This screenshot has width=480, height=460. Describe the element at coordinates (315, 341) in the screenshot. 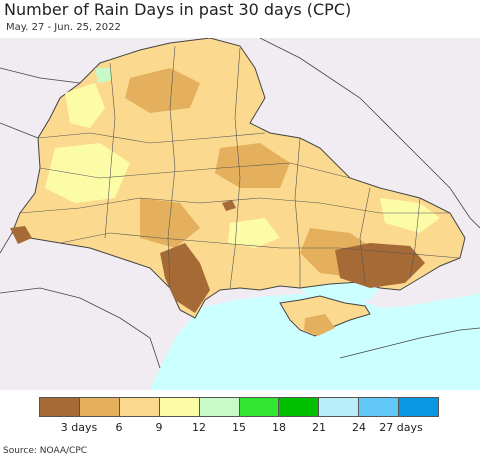

I see `black-sea` at that location.